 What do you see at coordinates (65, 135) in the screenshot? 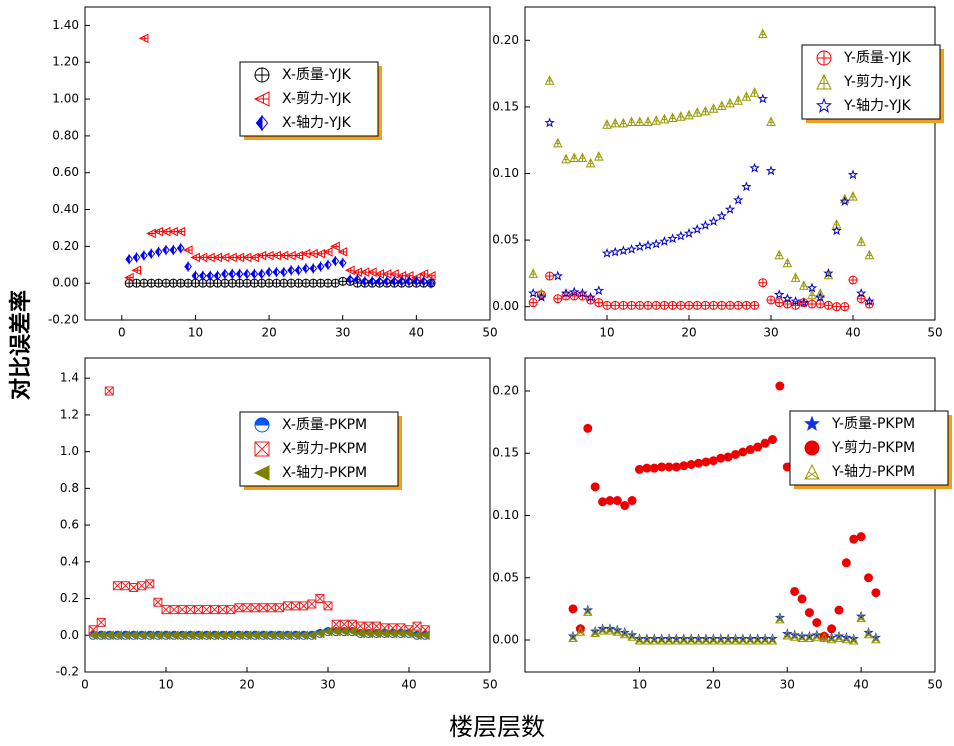
I see `y-tick-label: 0.80` at bounding box center [65, 135].